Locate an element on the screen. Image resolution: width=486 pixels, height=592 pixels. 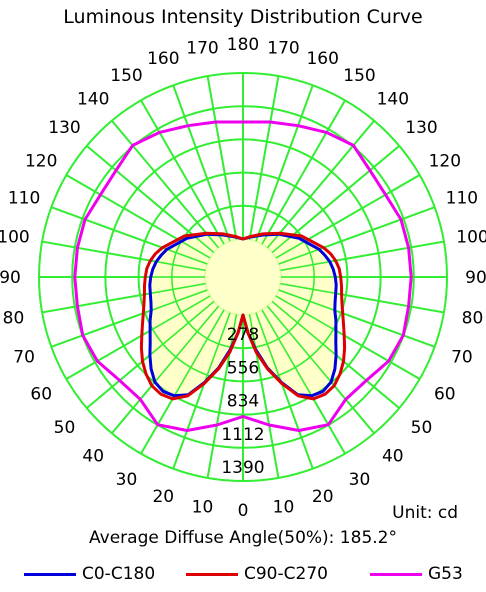
legend-item-c0-c180: C0-C180 is located at coordinates (89, 574).